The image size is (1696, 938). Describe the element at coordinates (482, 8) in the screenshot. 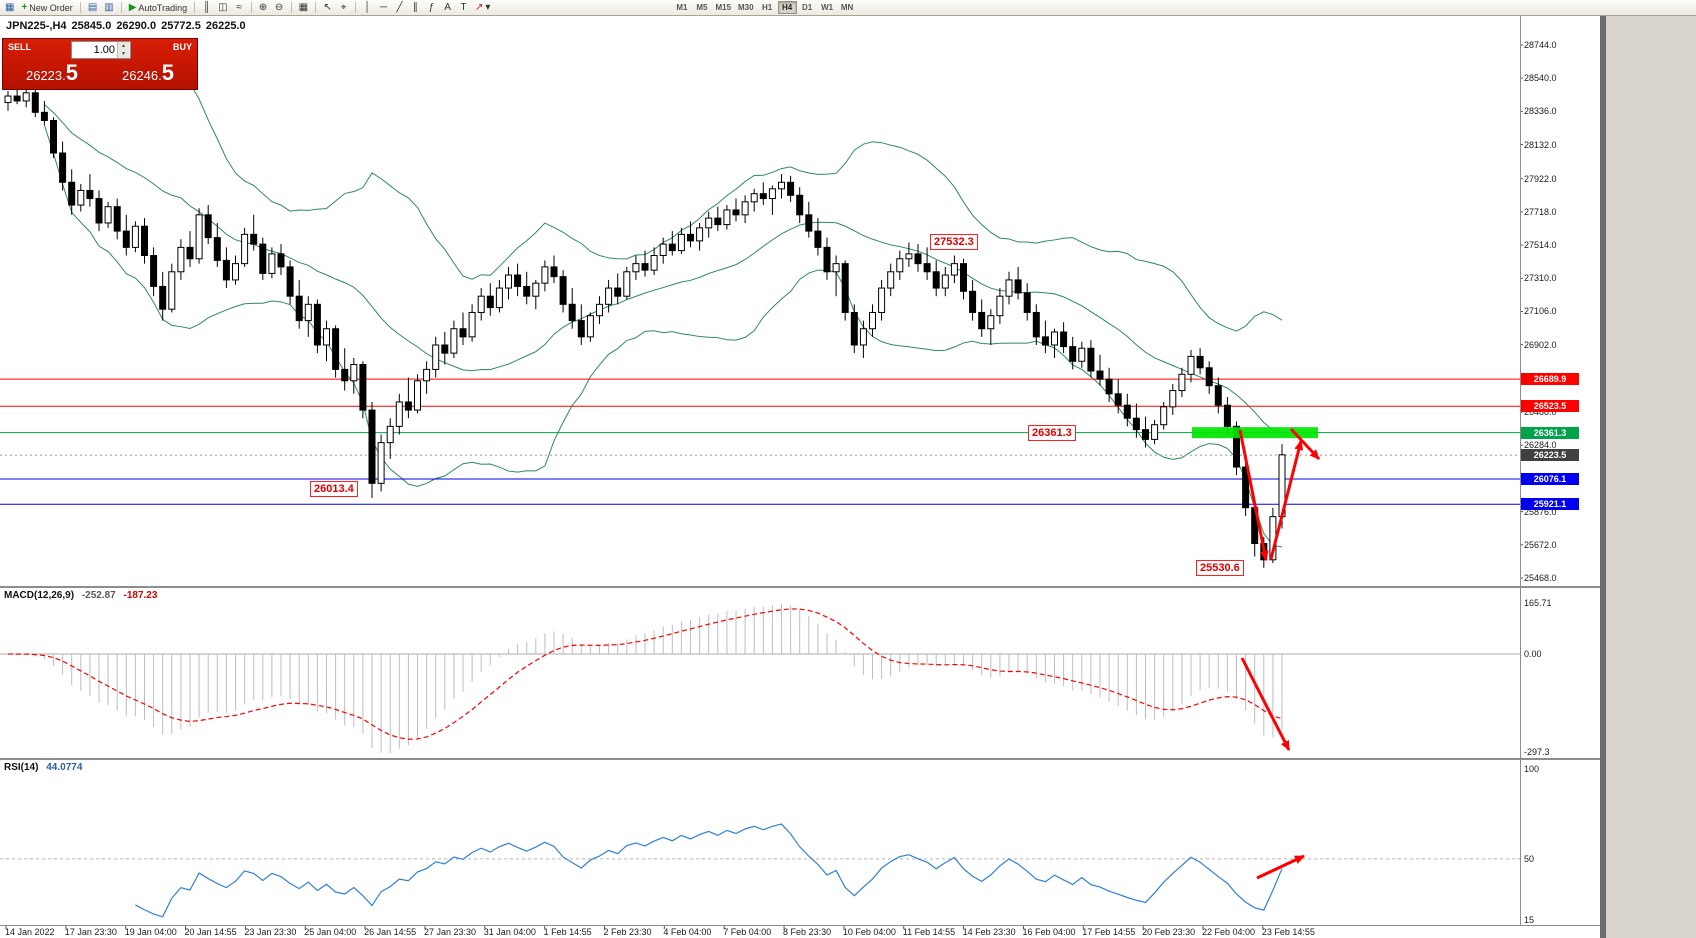

I see `arrows-tool-button: ↗ ▾` at that location.